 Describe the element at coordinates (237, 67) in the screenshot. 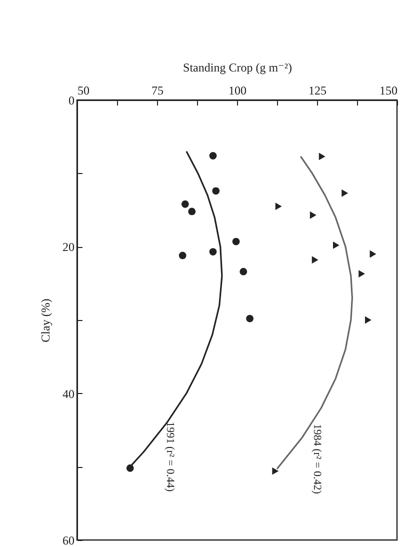

I see `x-axis-title: Standing Crop (g m⁻²)` at that location.